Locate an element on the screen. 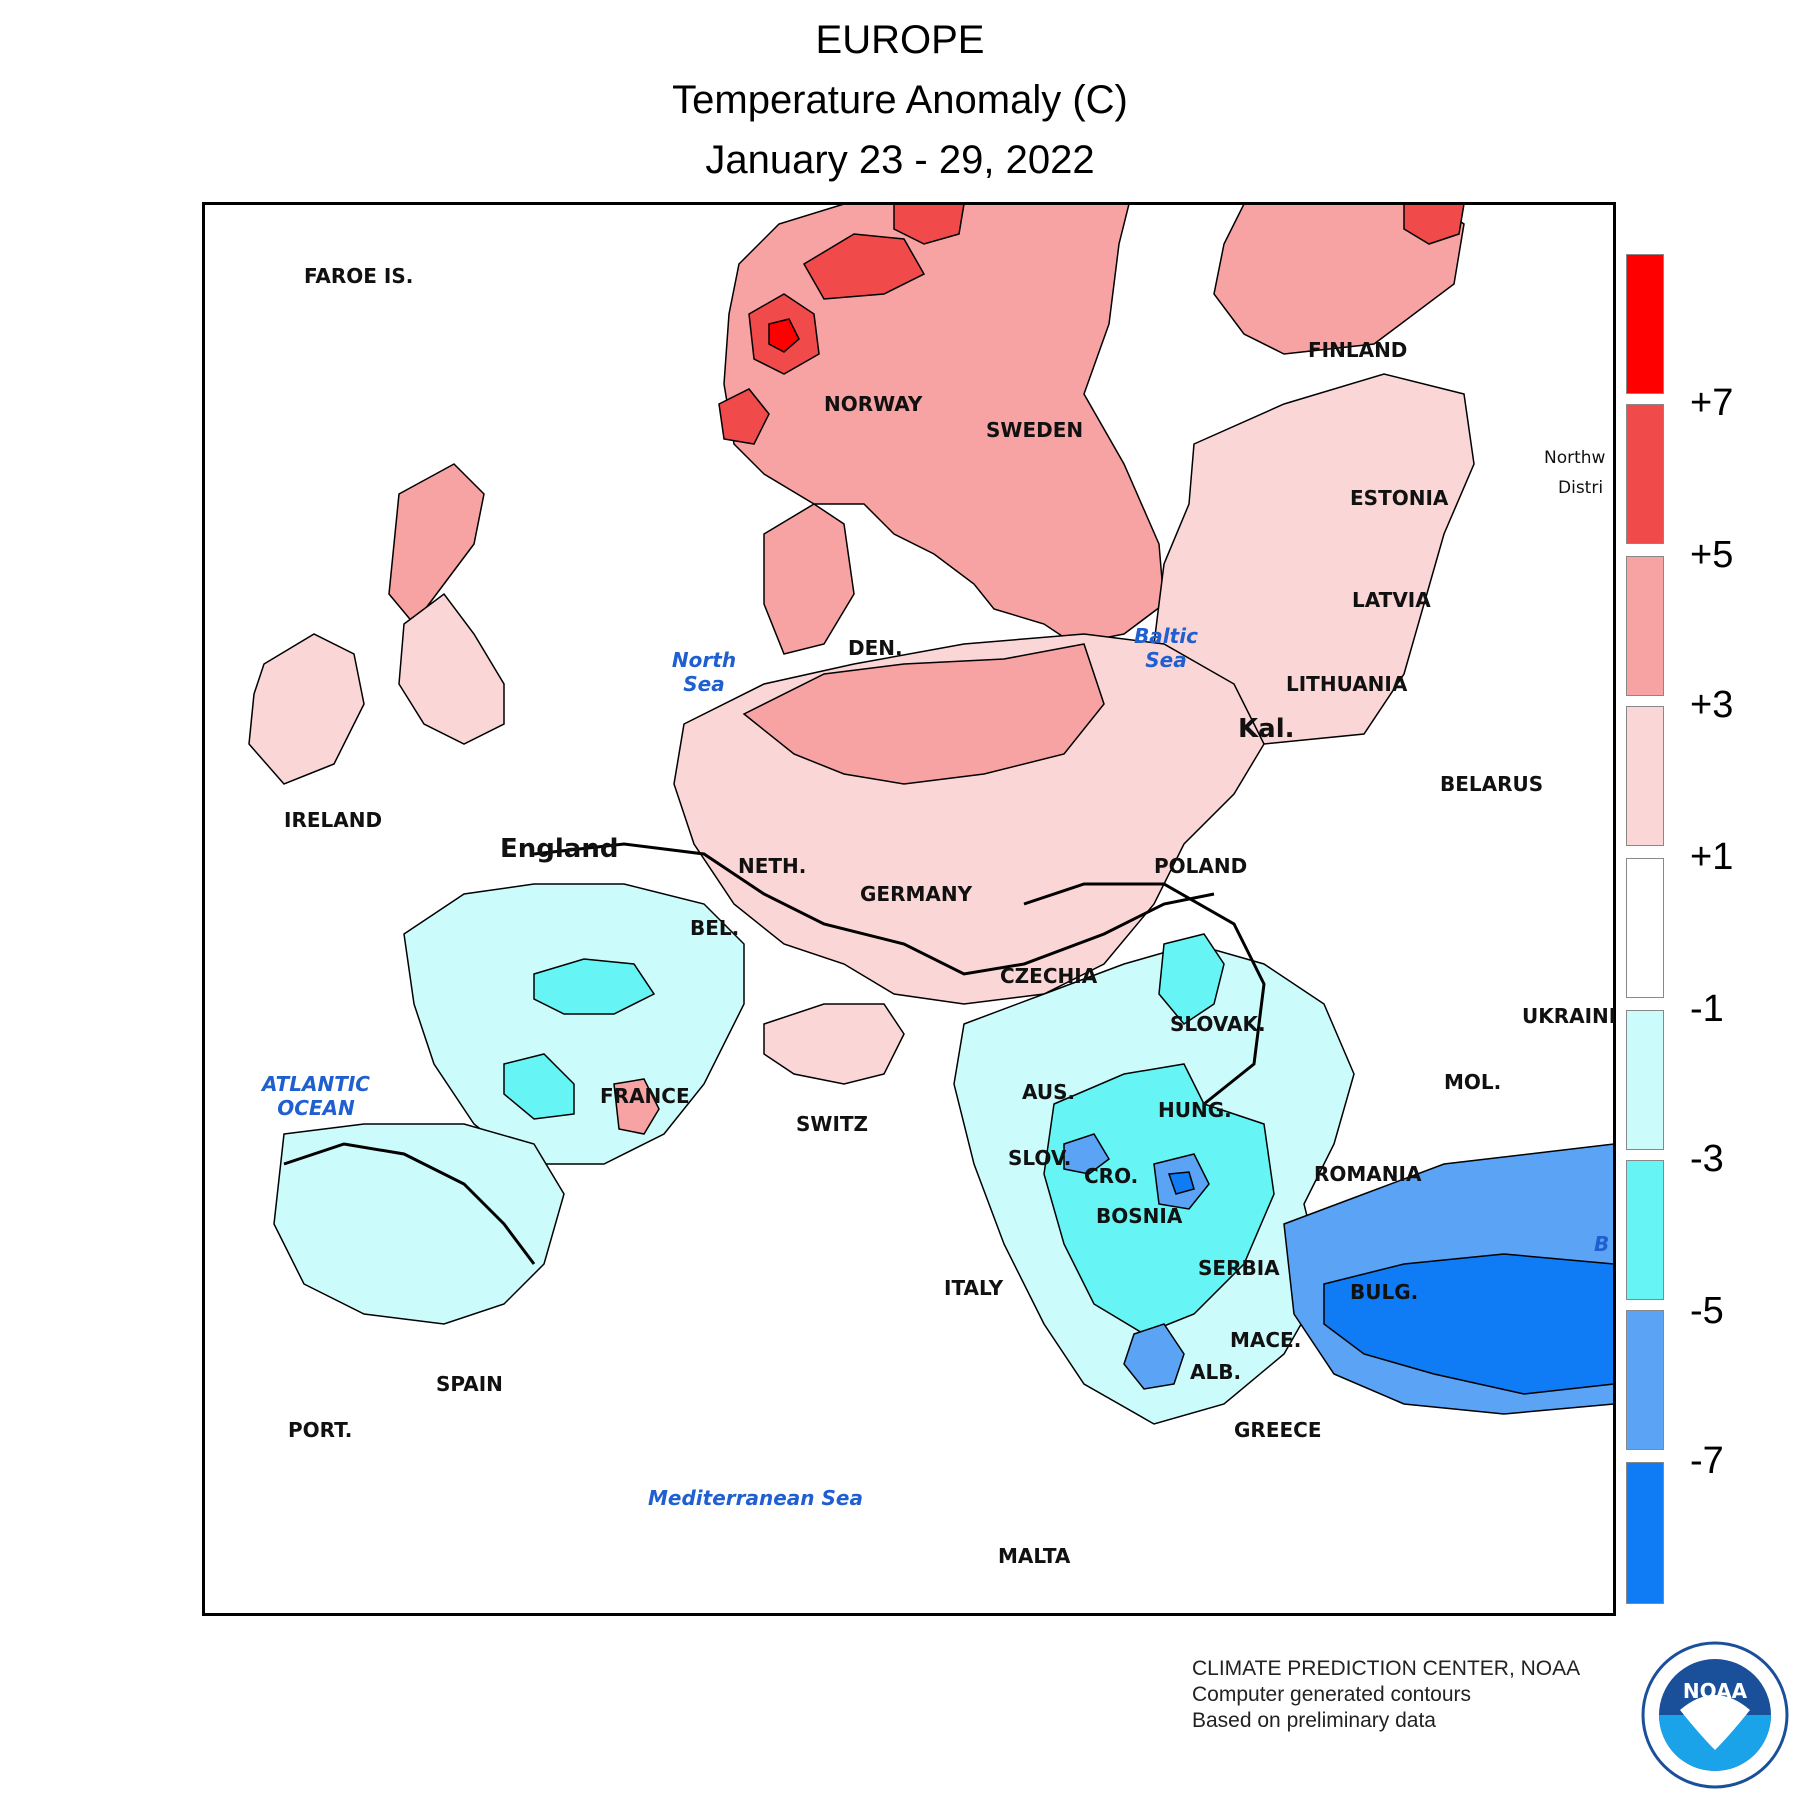 This screenshot has height=1800, width=1800. label-spain: SPAIN is located at coordinates (469, 1384).